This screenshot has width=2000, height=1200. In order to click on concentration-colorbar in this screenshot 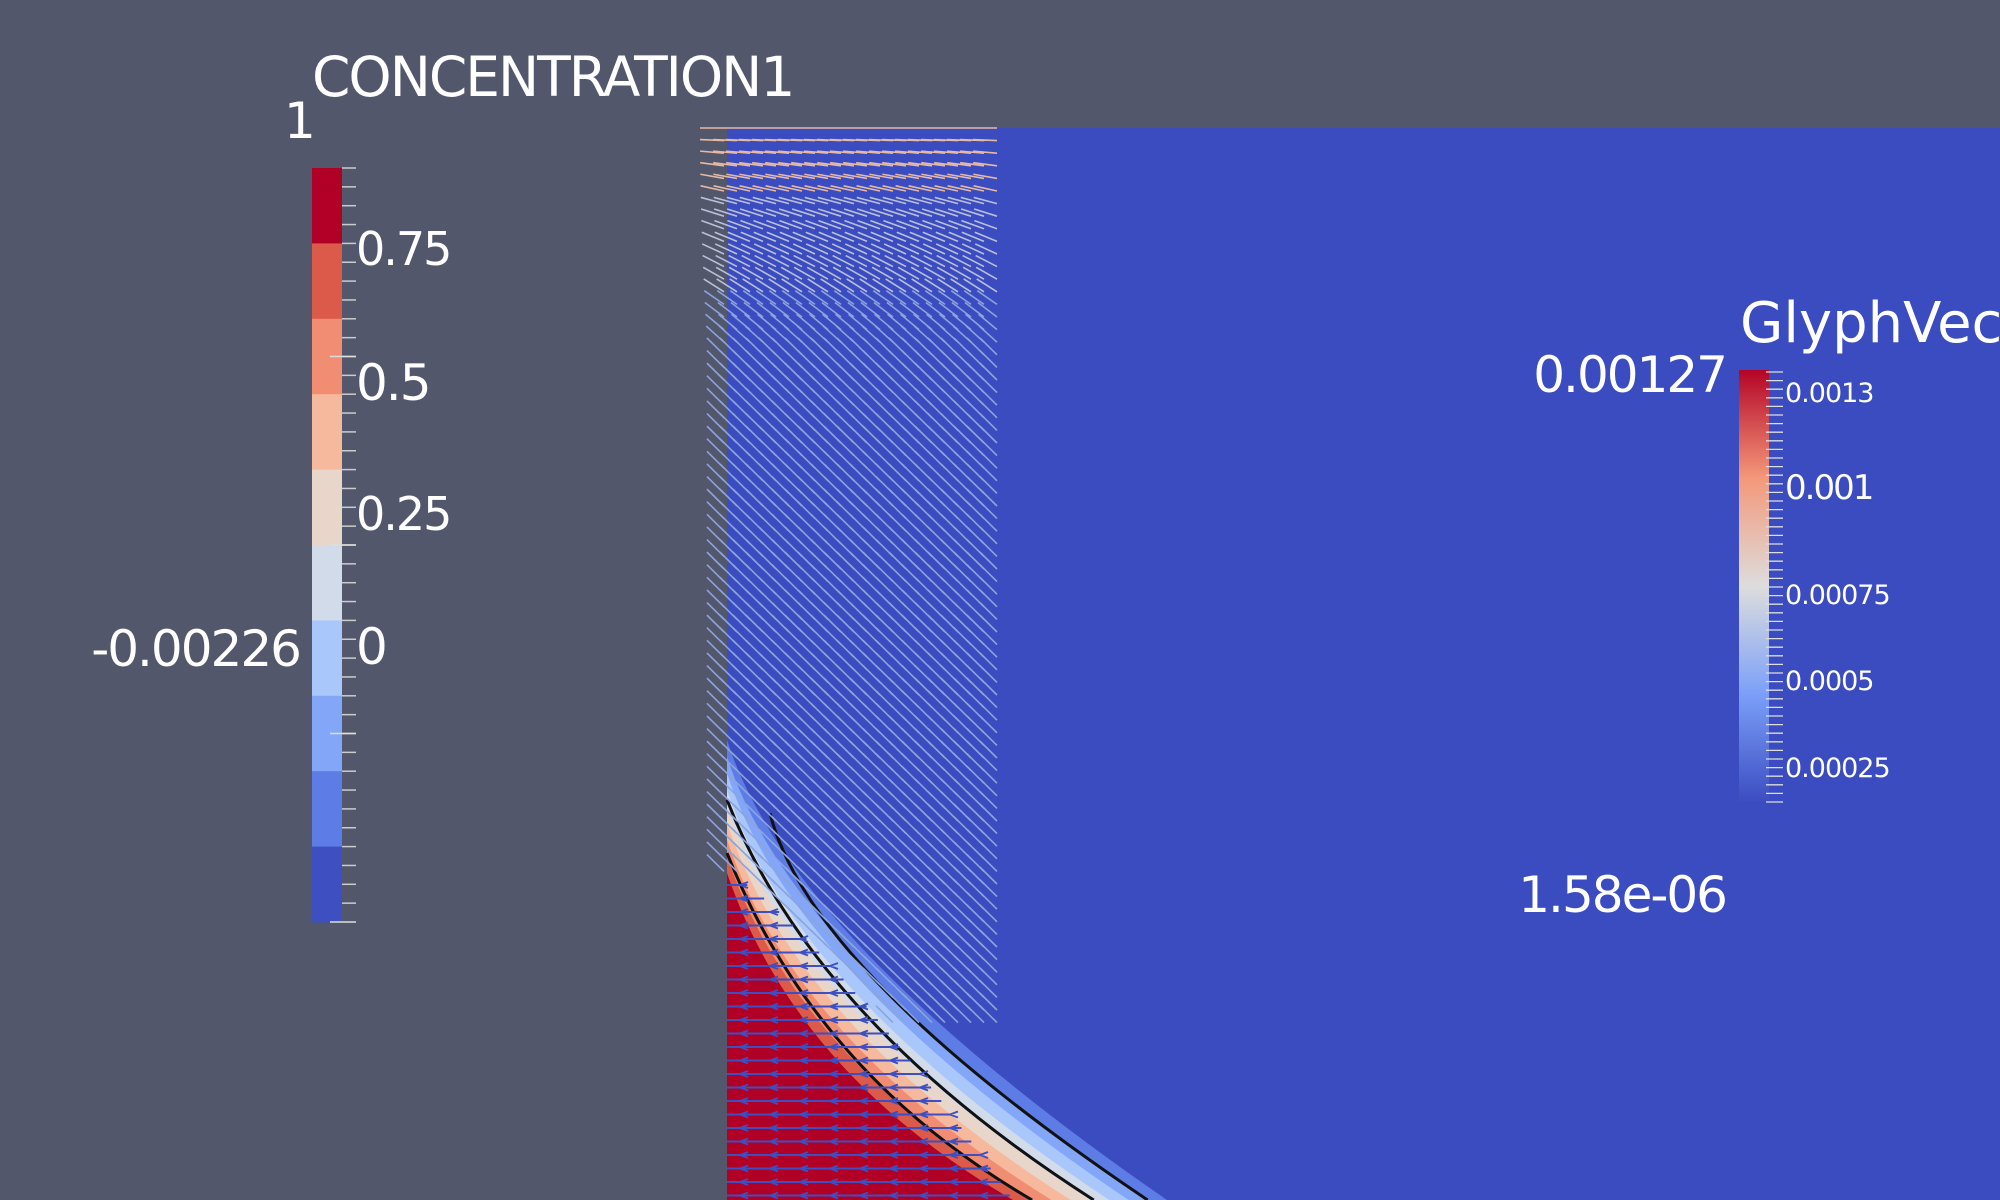, I will do `click(334, 545)`.